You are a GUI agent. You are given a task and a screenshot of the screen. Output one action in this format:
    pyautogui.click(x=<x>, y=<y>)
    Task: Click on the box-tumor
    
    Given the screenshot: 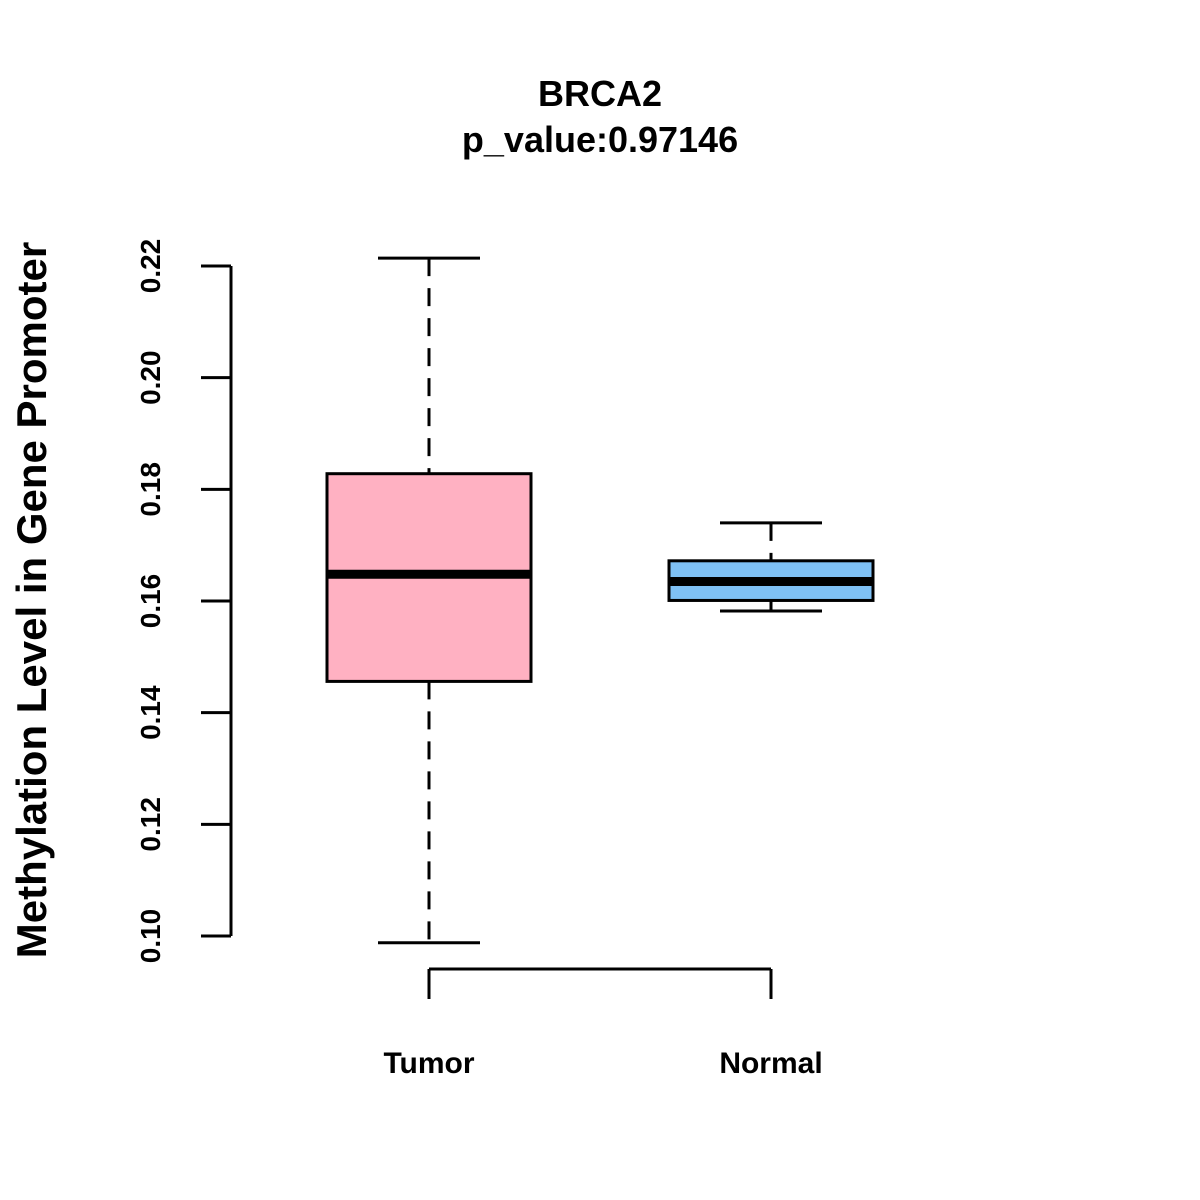 What is the action you would take?
    pyautogui.click(x=429, y=600)
    